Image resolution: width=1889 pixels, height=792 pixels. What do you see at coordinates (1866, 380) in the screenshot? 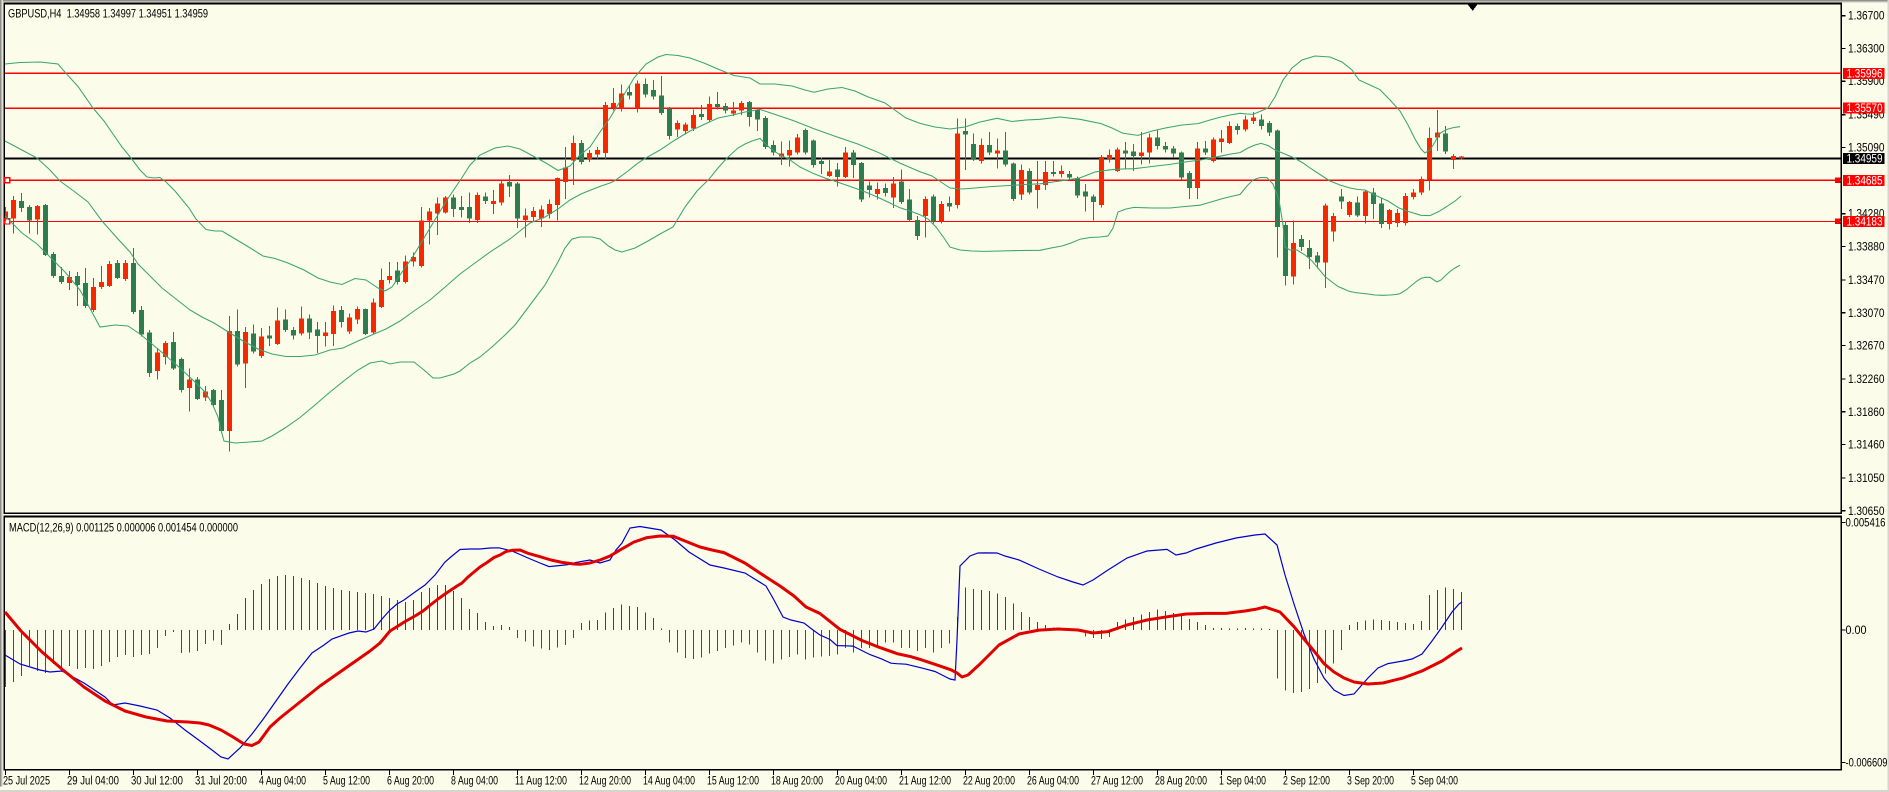
I see `svg-text: 1.32260` at bounding box center [1866, 380].